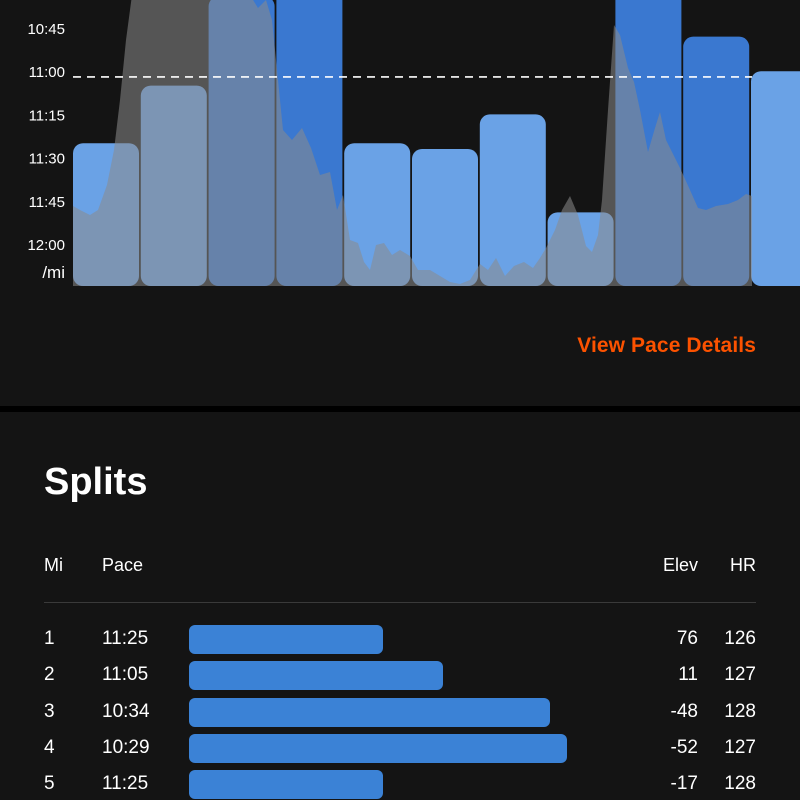 This screenshot has width=800, height=800. I want to click on split-elevation: -17, so click(684, 784).